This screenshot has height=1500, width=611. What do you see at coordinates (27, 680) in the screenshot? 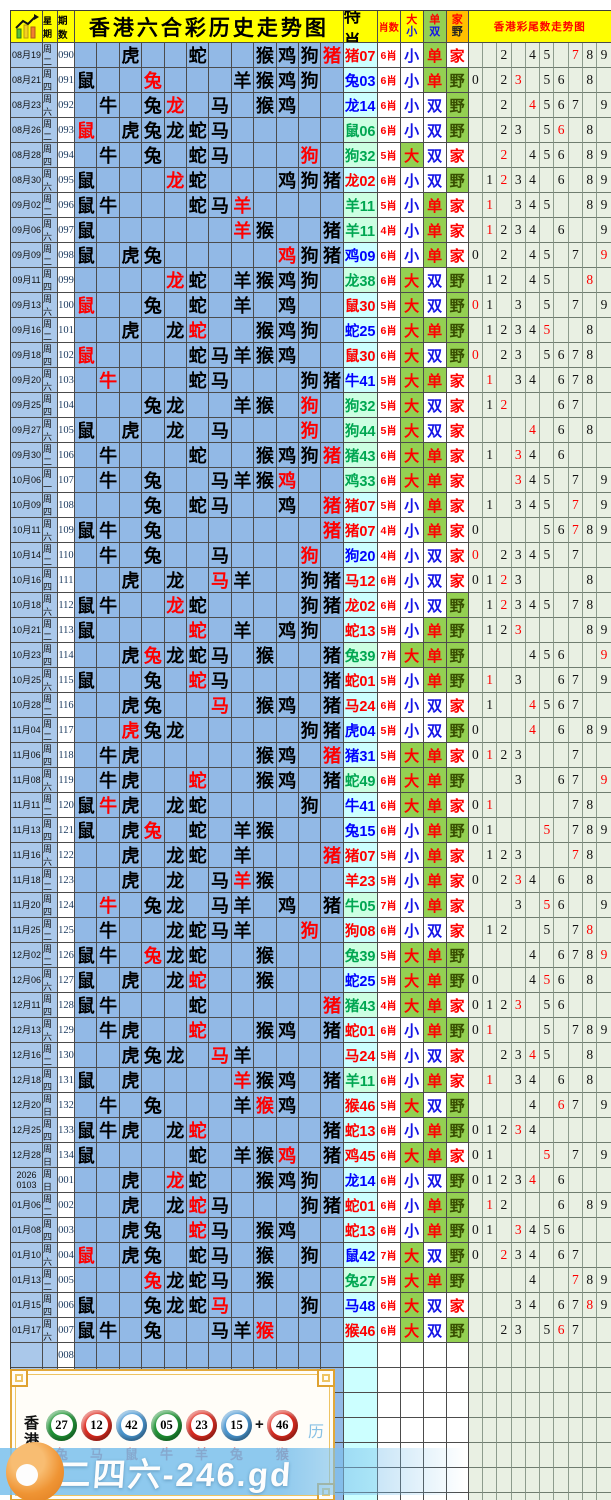
I see `date-cell: 10月25` at bounding box center [27, 680].